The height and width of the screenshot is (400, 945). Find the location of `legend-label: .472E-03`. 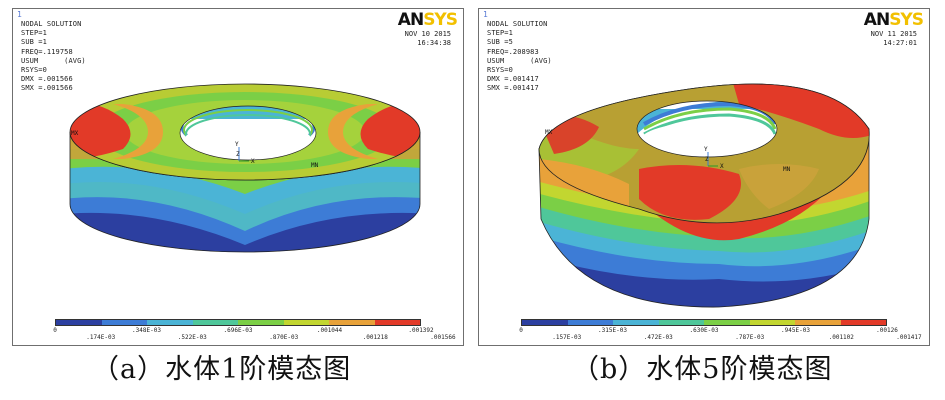

legend-label: .472E-03 is located at coordinates (658, 337).